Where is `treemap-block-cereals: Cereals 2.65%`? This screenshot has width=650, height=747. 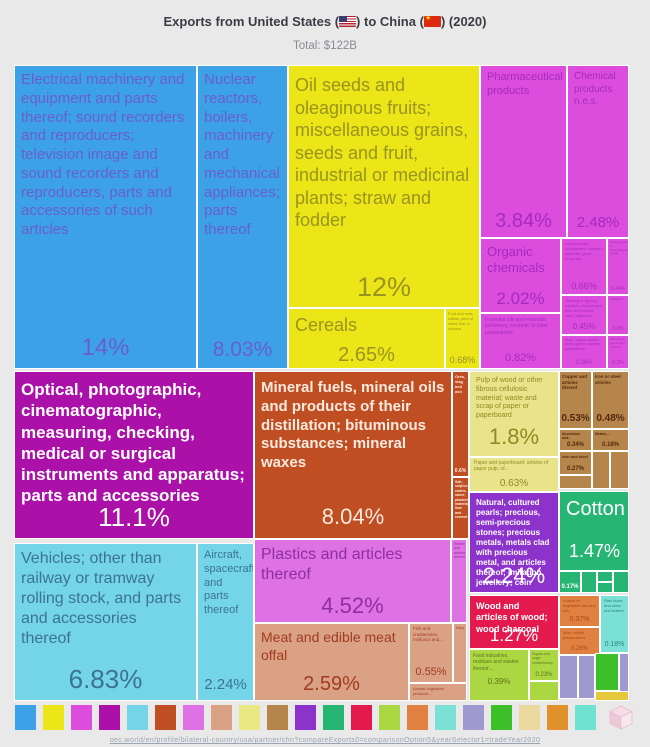 treemap-block-cereals: Cereals 2.65% is located at coordinates (366, 338).